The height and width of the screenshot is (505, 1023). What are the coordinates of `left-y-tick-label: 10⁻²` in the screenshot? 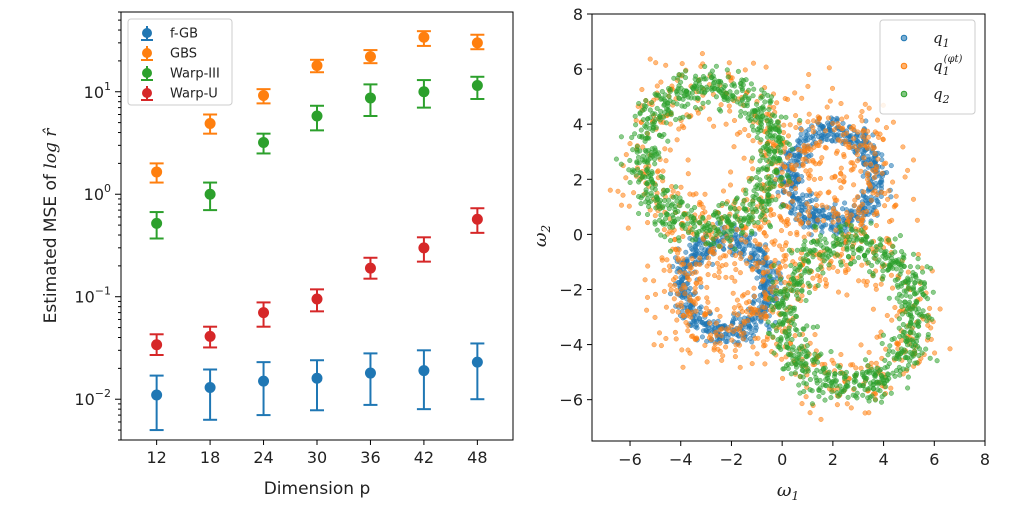 It's located at (92, 398).